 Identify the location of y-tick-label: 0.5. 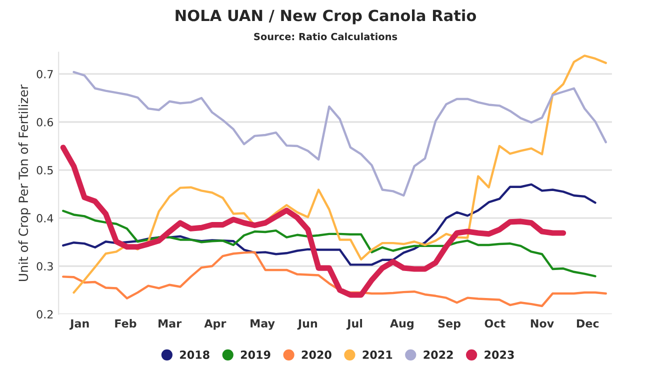
(44, 170).